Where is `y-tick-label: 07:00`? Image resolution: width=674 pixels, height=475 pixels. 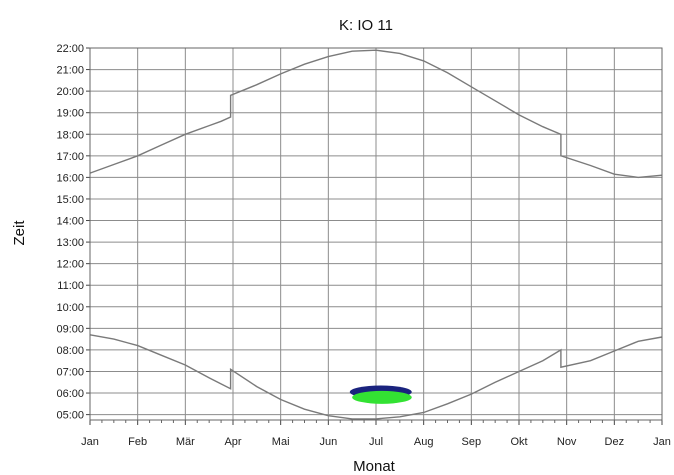
y-tick-label: 07:00 is located at coordinates (70, 372).